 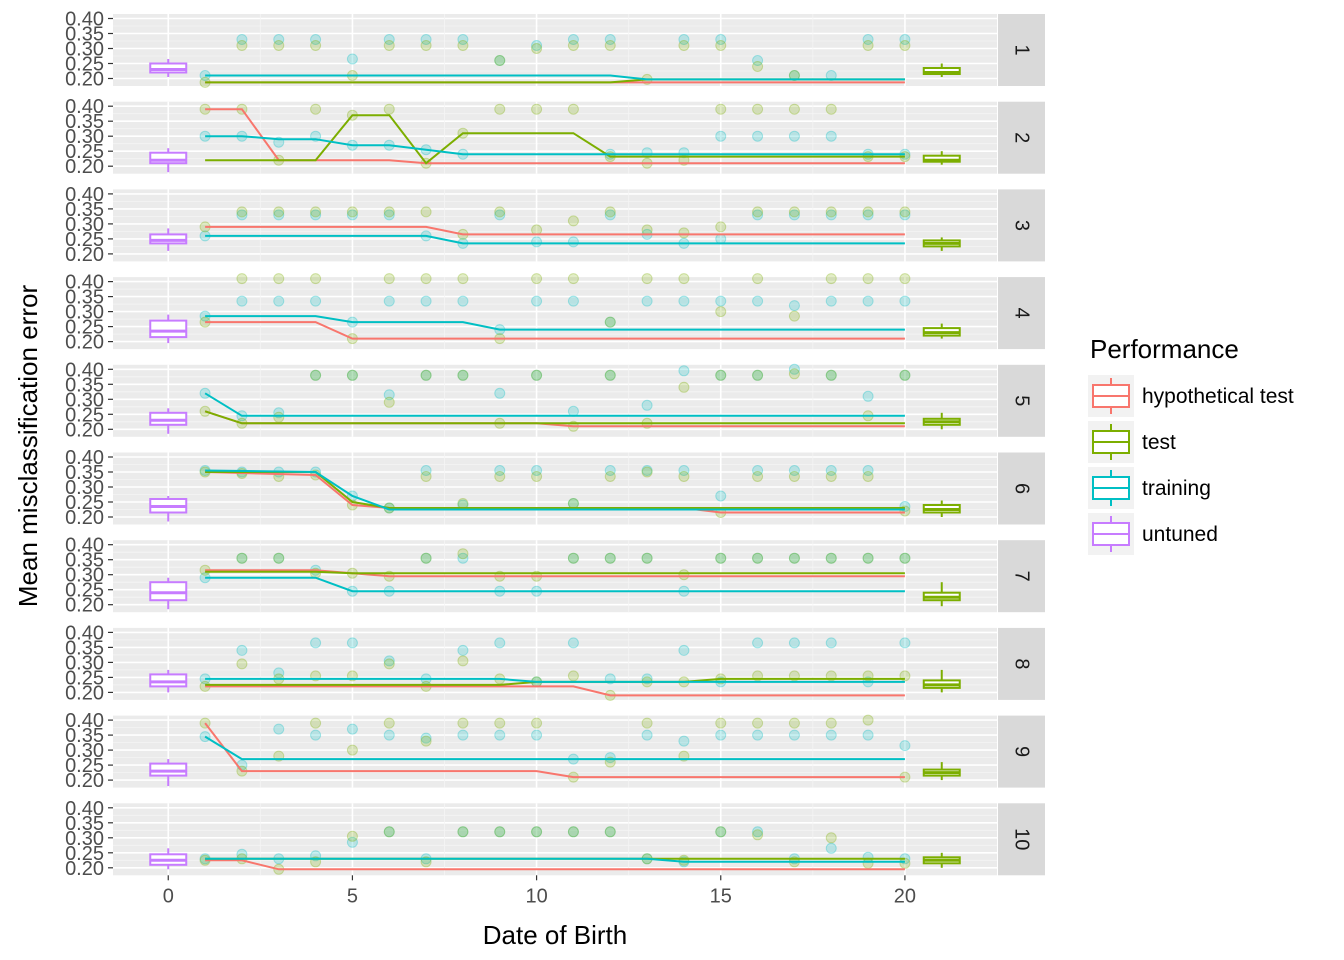 I want to click on panel-8: 0.200.250.300.350.40 8, so click(x=555, y=663).